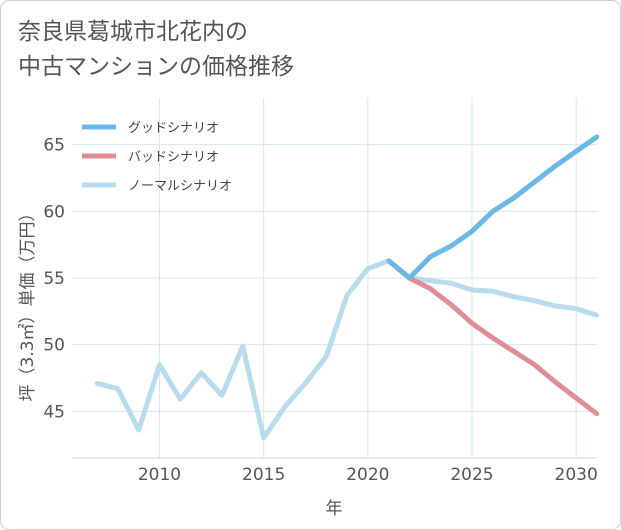 This screenshot has height=530, width=621. Describe the element at coordinates (173, 128) in the screenshot. I see `legend-label-0: グッドシナリオ` at that location.